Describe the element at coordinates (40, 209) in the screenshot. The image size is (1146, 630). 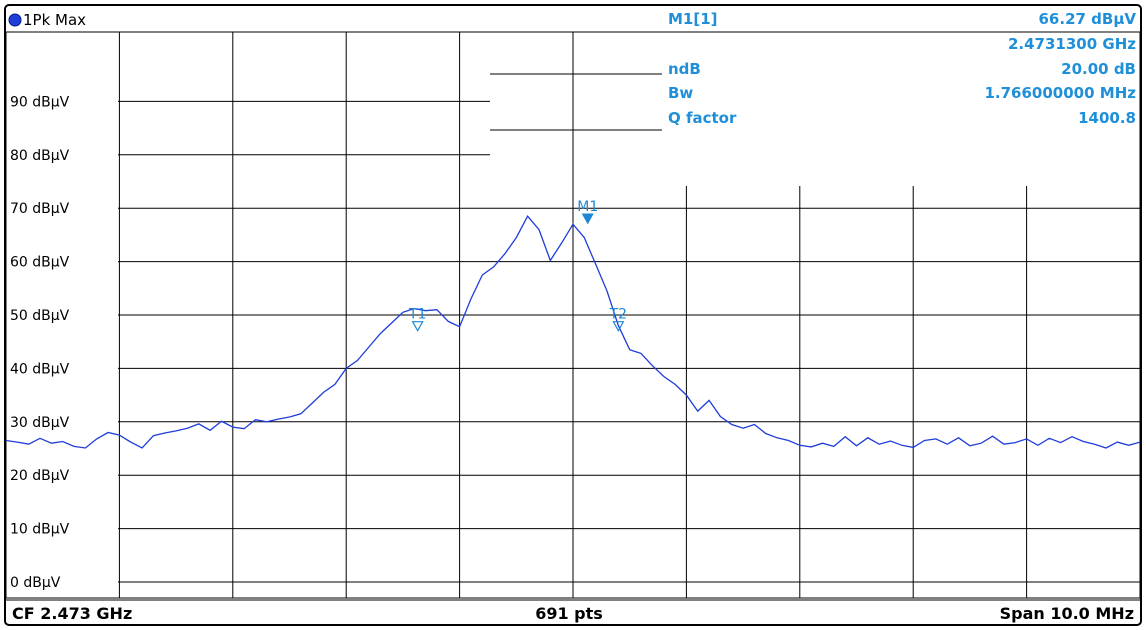
I see `y-tick-label: 70 dBµV` at that location.